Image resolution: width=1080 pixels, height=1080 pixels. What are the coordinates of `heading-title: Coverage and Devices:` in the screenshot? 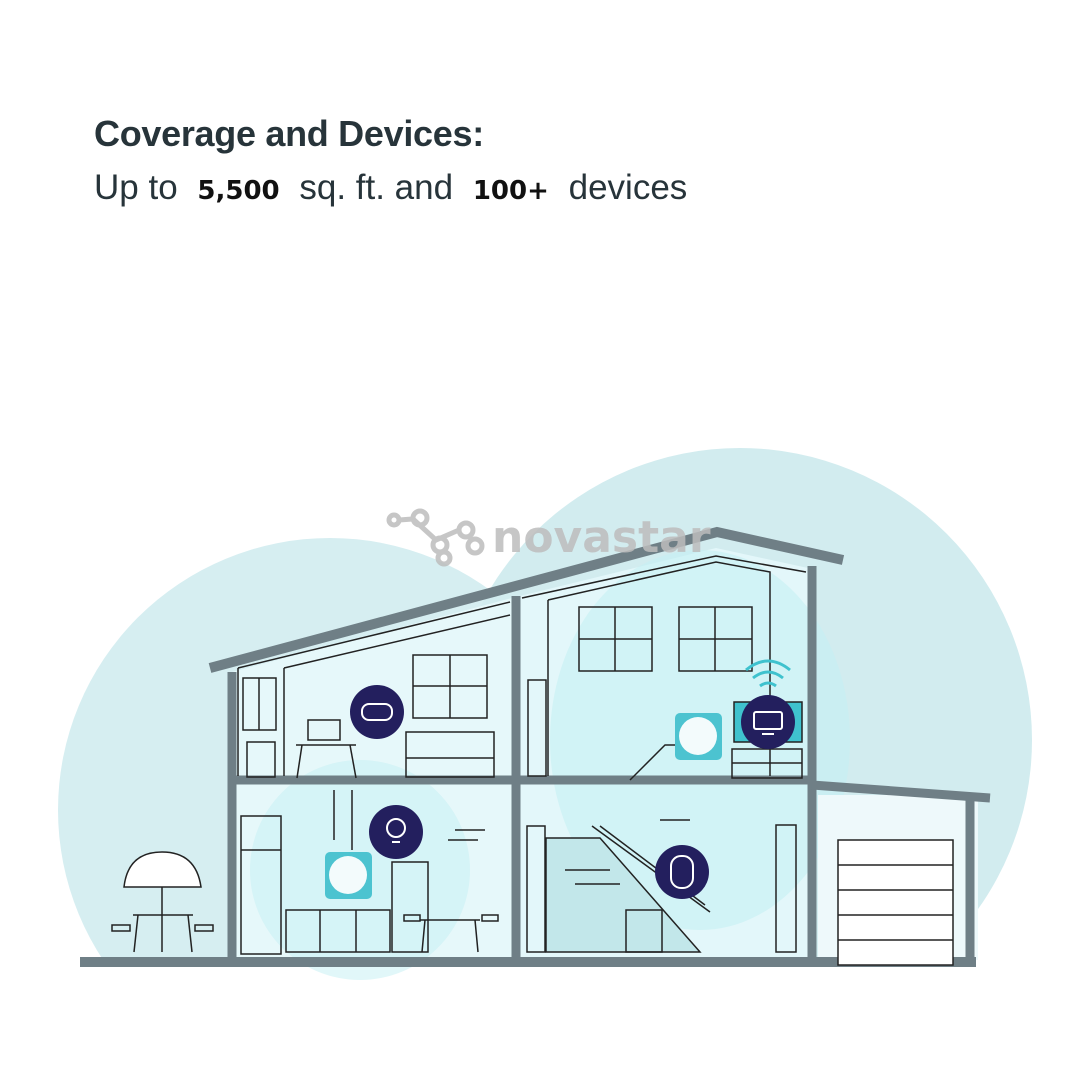 It's located at (289, 133).